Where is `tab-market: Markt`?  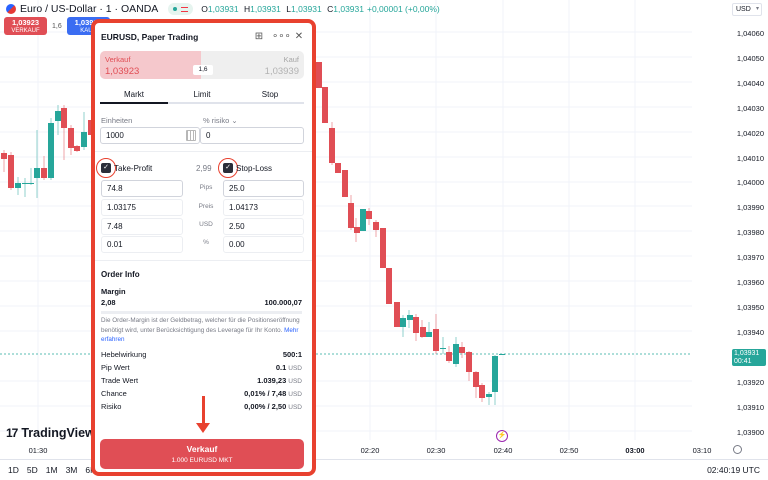
tab-market: Markt is located at coordinates (134, 95).